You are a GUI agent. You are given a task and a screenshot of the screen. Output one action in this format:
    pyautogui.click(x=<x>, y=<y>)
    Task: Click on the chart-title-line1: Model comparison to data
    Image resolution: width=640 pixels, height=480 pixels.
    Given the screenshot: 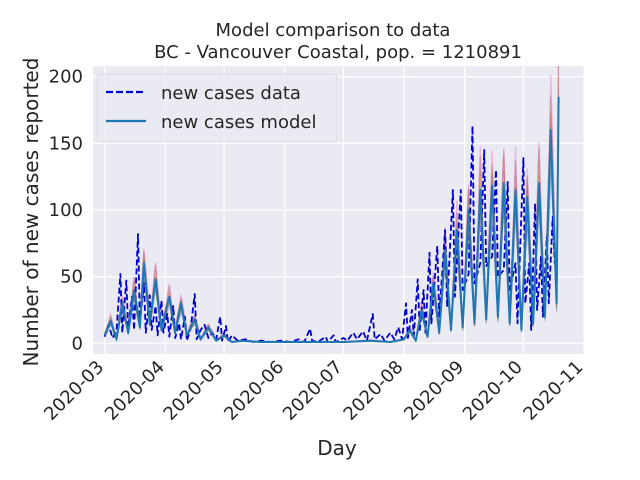 What is the action you would take?
    pyautogui.click(x=333, y=30)
    